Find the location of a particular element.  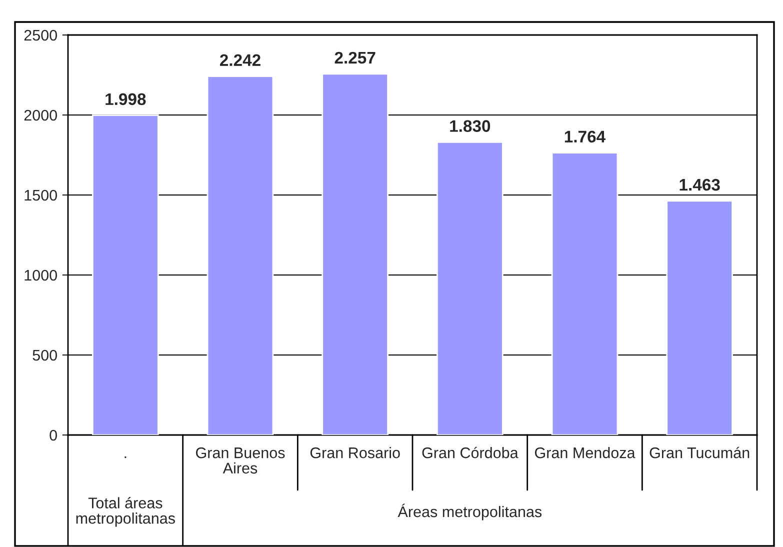

y-tick-label: 1000 is located at coordinates (40, 275).